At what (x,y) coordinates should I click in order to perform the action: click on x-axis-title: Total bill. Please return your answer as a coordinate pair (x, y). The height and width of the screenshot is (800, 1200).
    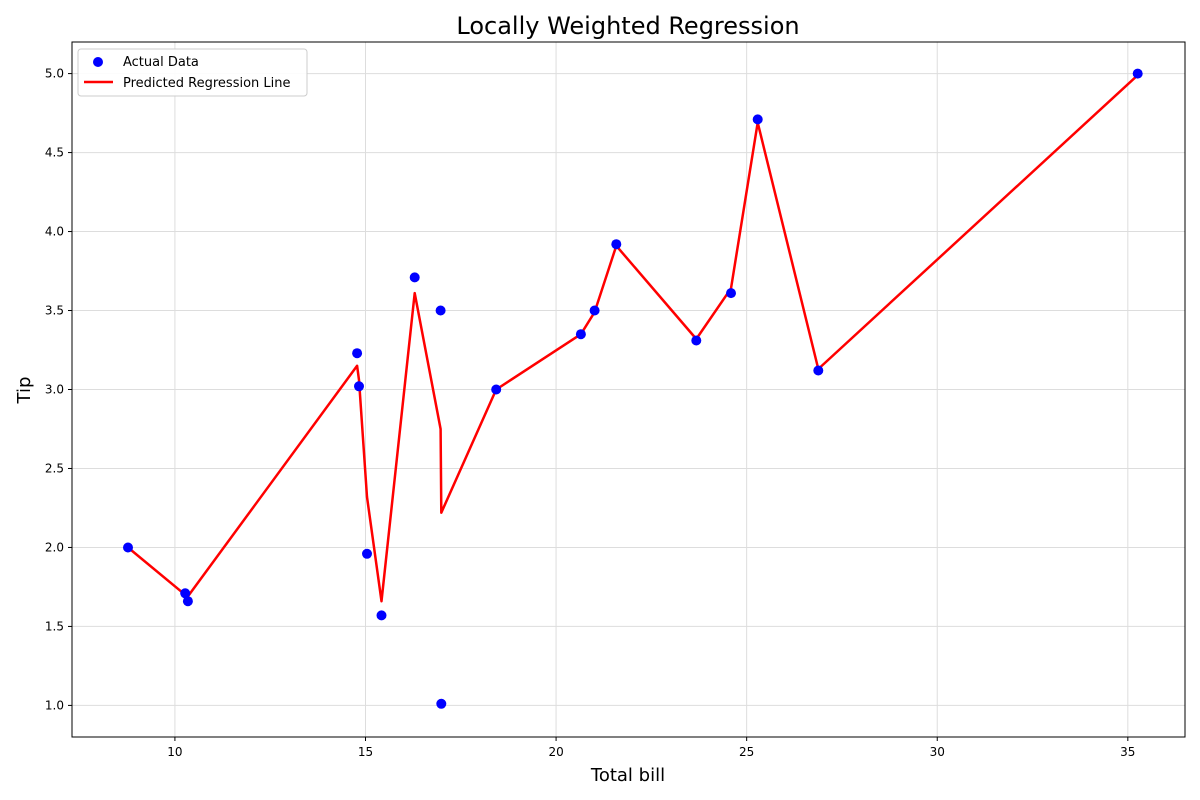
    Looking at the image, I should click on (627, 775).